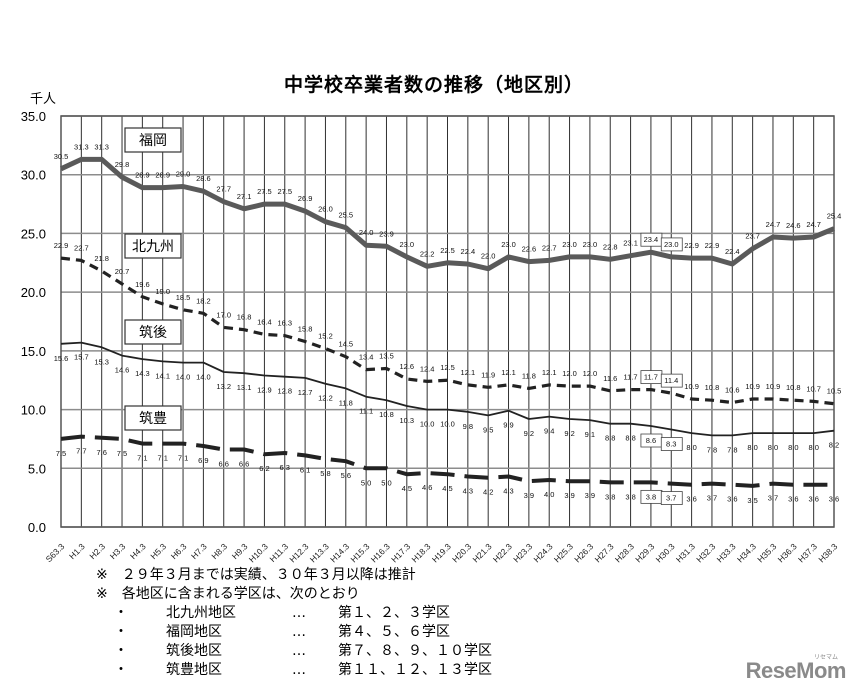 This screenshot has height=696, width=868. Describe the element at coordinates (305, 328) in the screenshot. I see `data-label: 15.8` at that location.